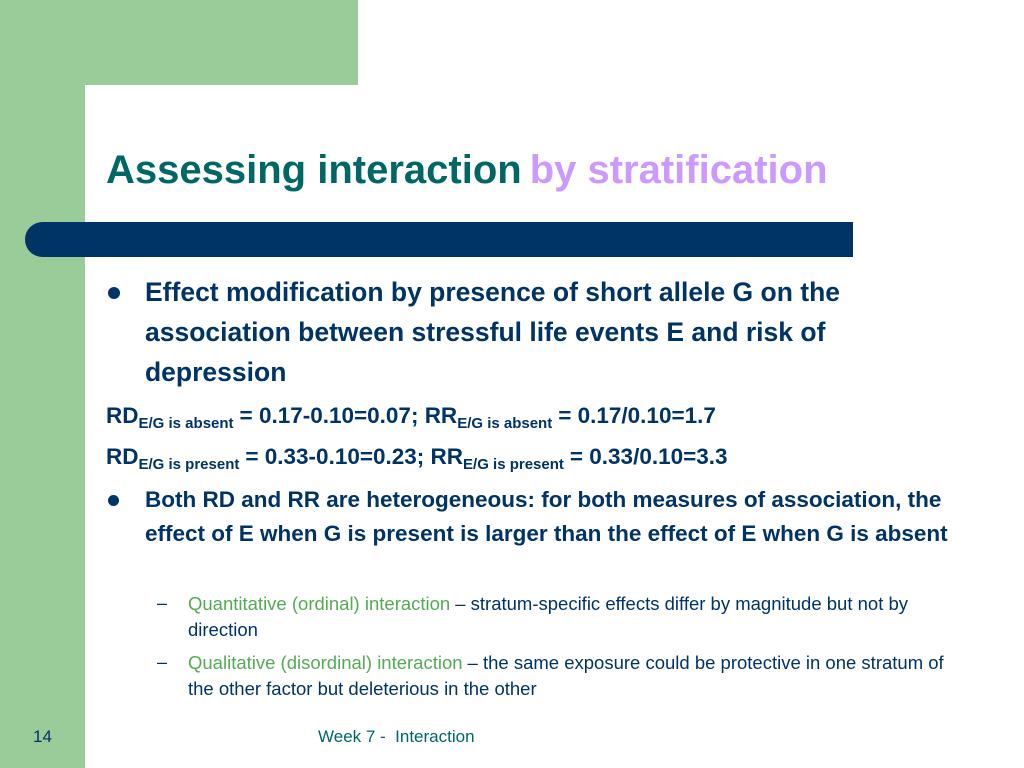 The image size is (1024, 768). What do you see at coordinates (348, 415) in the screenshot?
I see `formula-part: = 0.17-0.10=0.07; RR` at bounding box center [348, 415].